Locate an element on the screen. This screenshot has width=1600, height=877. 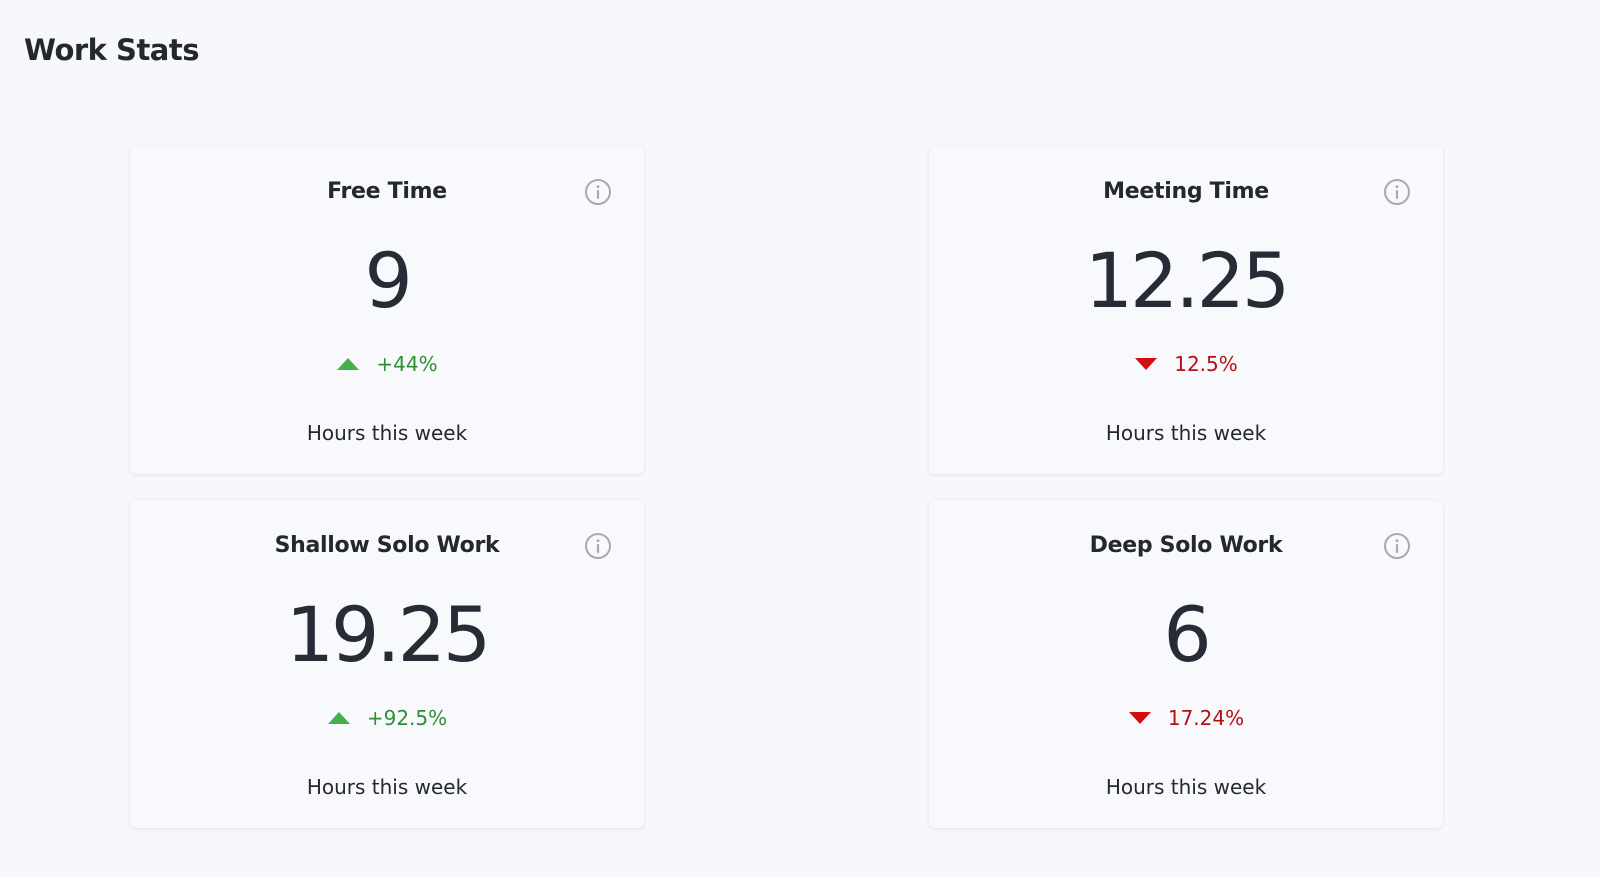
stat-value: 19.25 is located at coordinates (388, 634).